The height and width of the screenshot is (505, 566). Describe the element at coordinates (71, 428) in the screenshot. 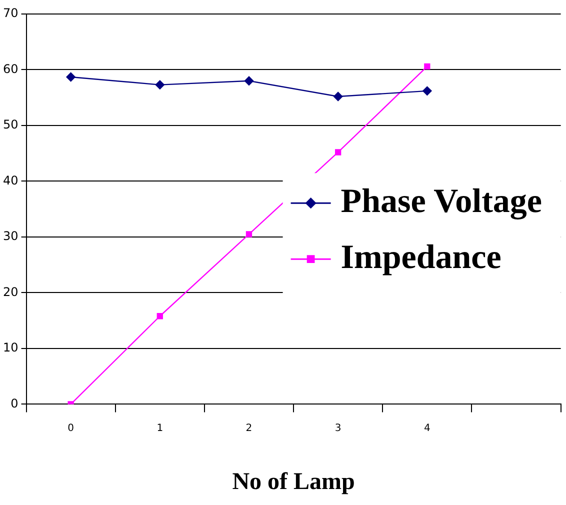

I see `x-tick-label: 0` at that location.